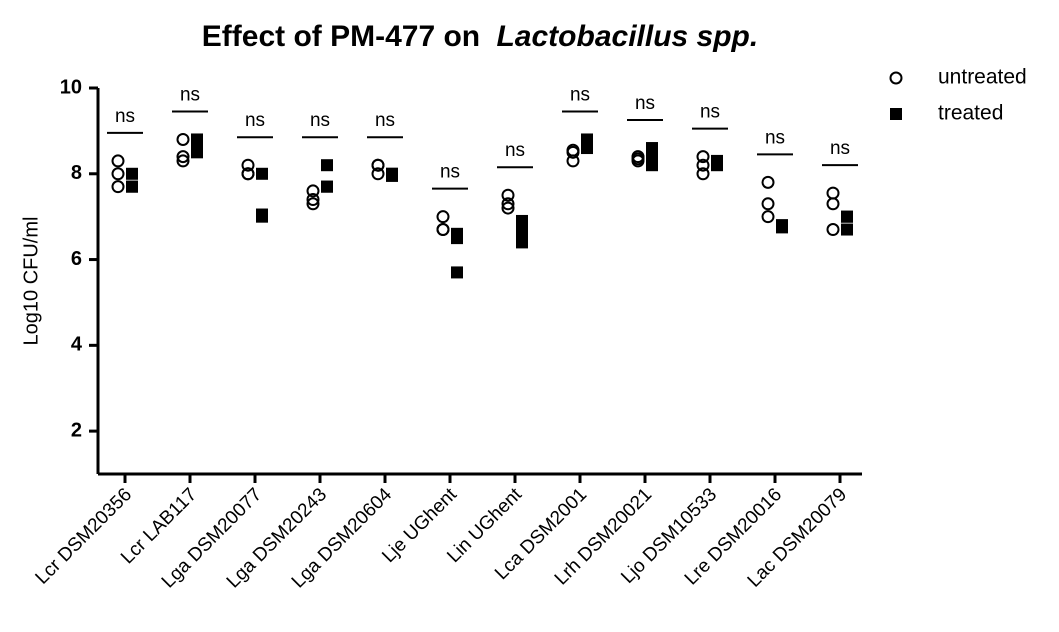 Image resolution: width=1059 pixels, height=632 pixels. I want to click on y-tick-label: 8, so click(76, 173).